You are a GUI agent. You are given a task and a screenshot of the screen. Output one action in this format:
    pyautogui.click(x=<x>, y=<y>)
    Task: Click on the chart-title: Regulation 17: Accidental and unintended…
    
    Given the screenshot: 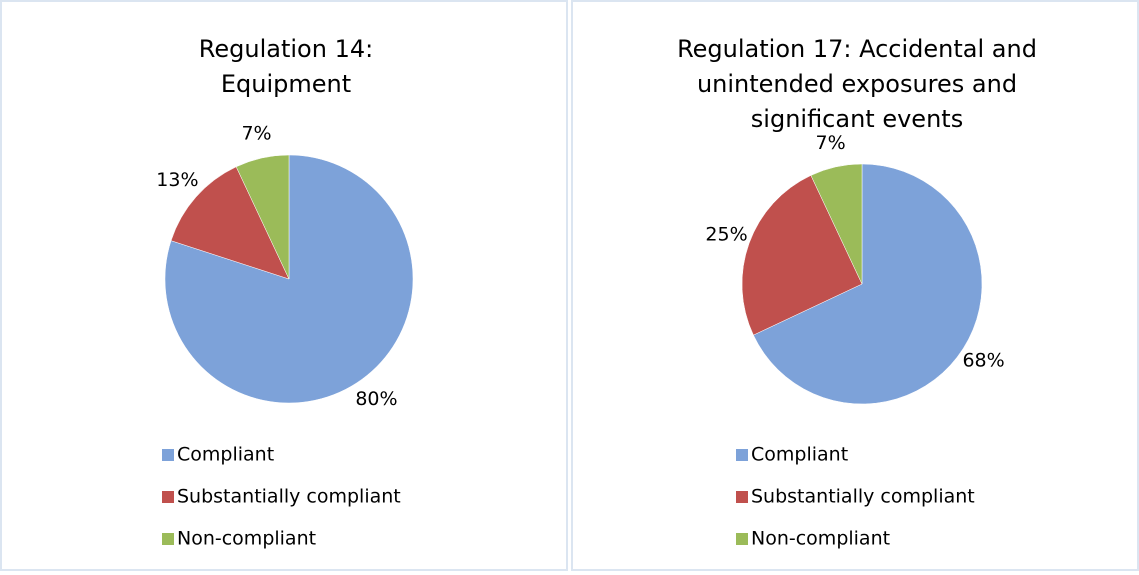 What is the action you would take?
    pyautogui.click(x=857, y=84)
    